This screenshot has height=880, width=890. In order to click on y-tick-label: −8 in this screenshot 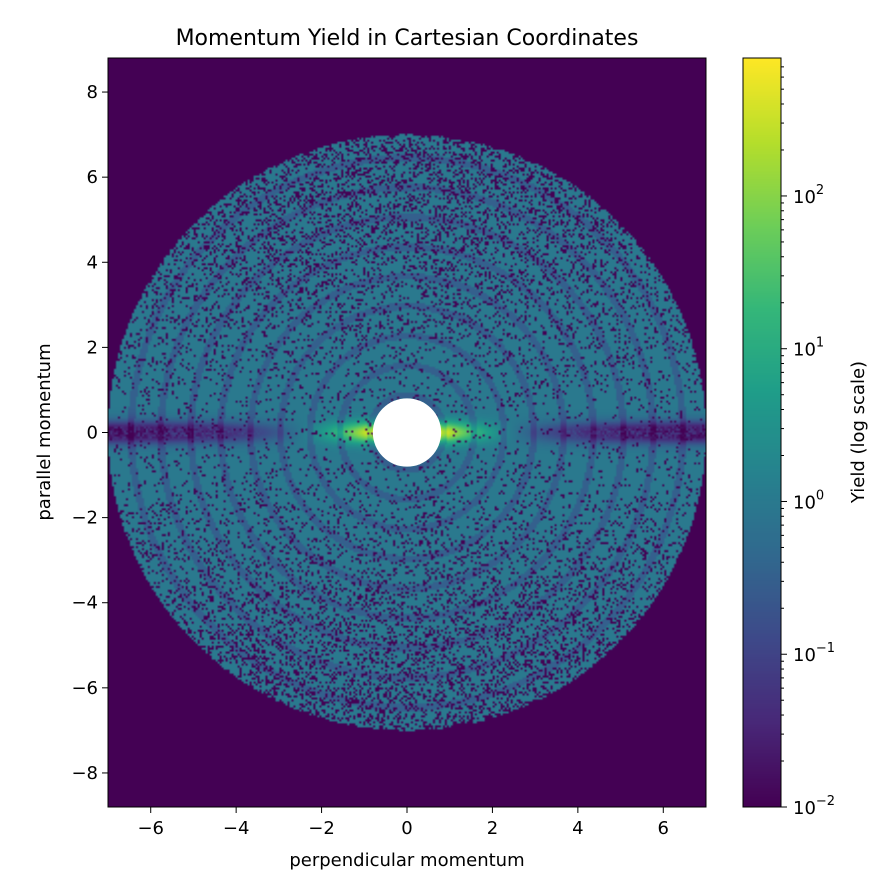, I will do `click(84, 773)`.